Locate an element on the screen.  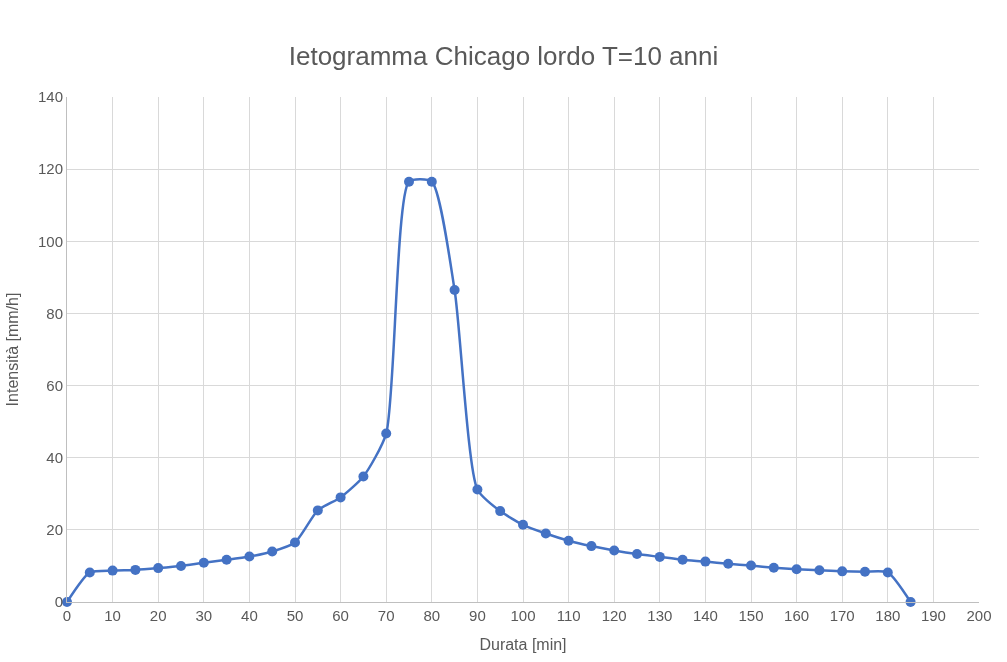
y-tick-label: 140 is located at coordinates (50, 97).